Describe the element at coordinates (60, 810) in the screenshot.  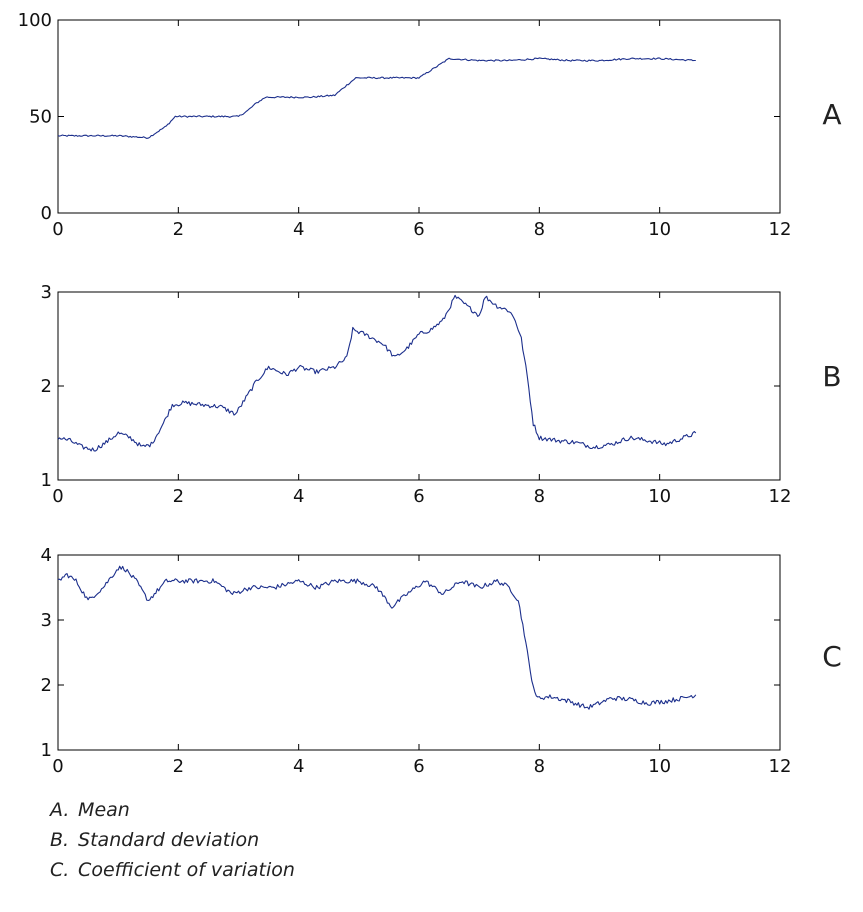
I see `caption-letter: A.` at that location.